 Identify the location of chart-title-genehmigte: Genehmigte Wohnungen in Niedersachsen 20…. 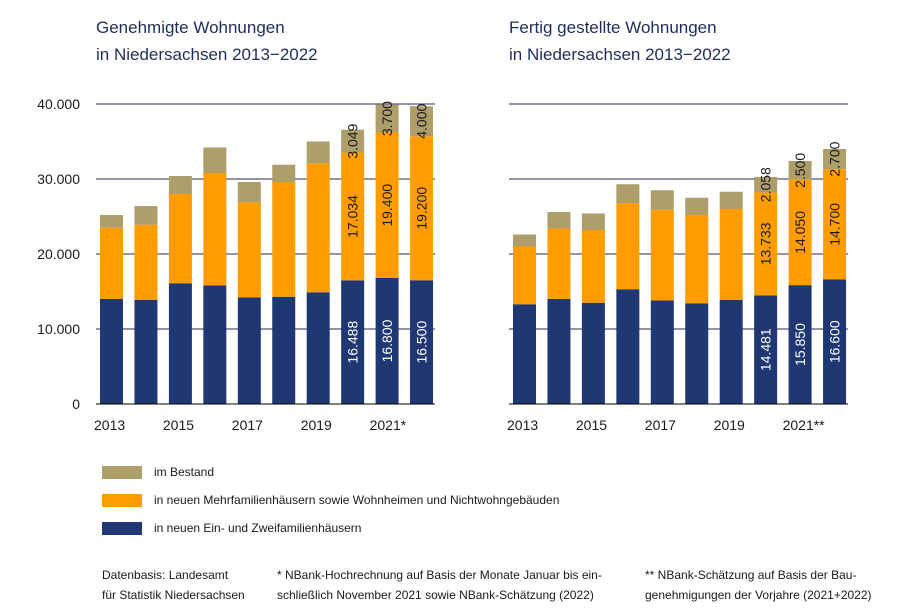
(207, 41).